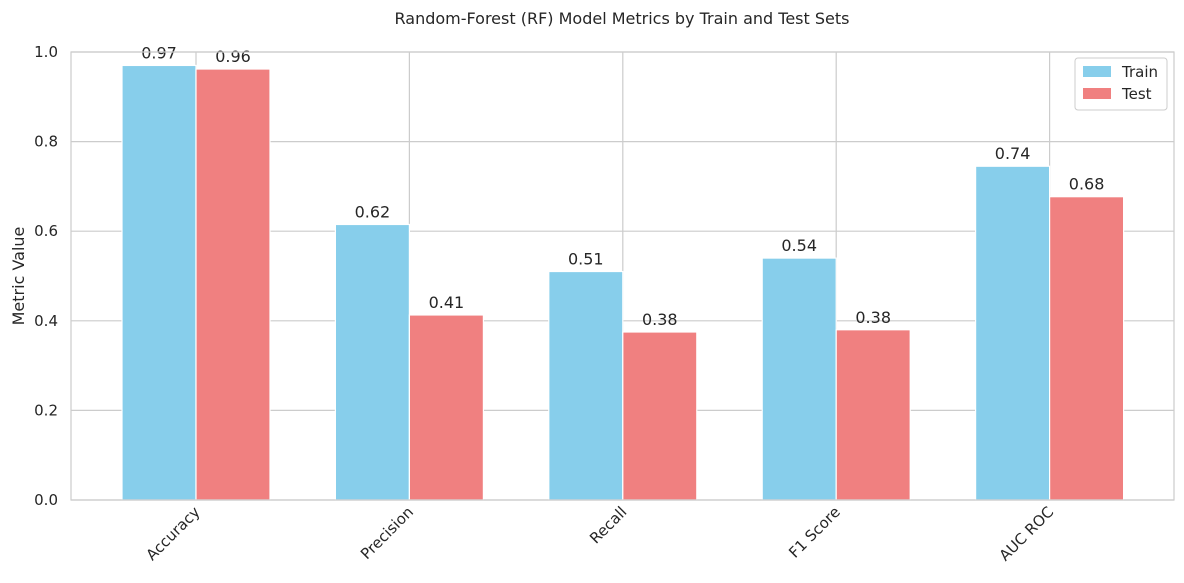 This screenshot has height=583, width=1184. What do you see at coordinates (46, 142) in the screenshot?
I see `y-tick-label: 0.8` at bounding box center [46, 142].